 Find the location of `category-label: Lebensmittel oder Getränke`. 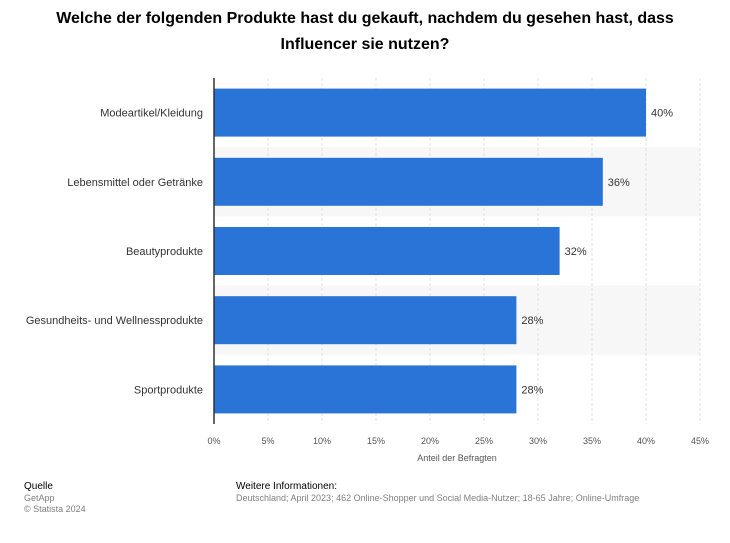

category-label: Lebensmittel oder Getränke is located at coordinates (135, 183).